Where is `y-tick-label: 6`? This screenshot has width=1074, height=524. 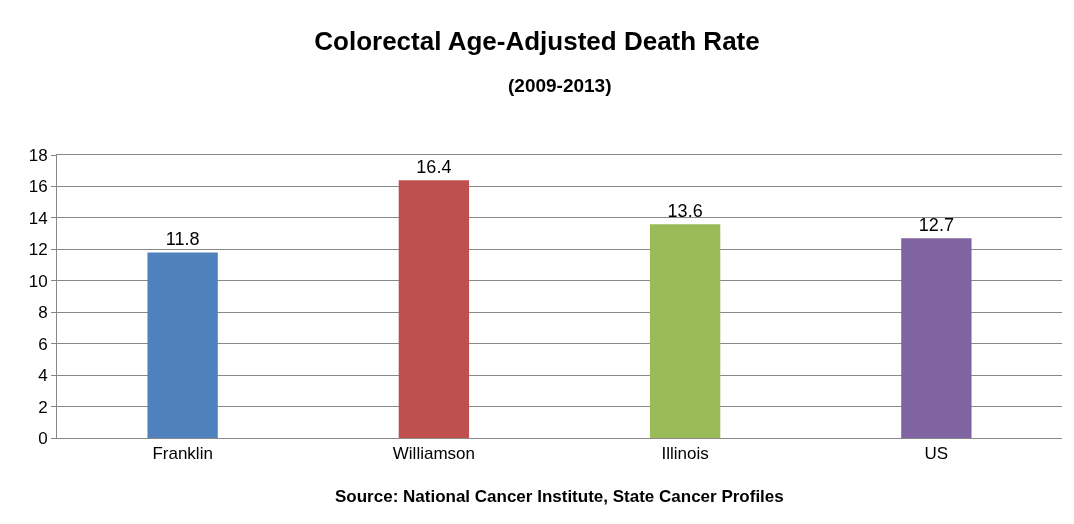
y-tick-label: 6 is located at coordinates (43, 344).